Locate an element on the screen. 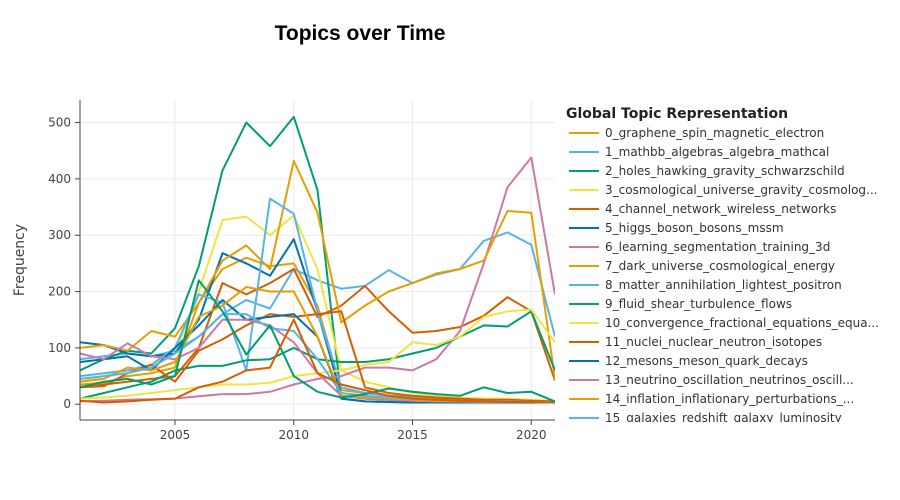 This screenshot has width=900, height=500. legend-label: 15_galaxies_redshift_galaxy_luminosity is located at coordinates (723, 418).